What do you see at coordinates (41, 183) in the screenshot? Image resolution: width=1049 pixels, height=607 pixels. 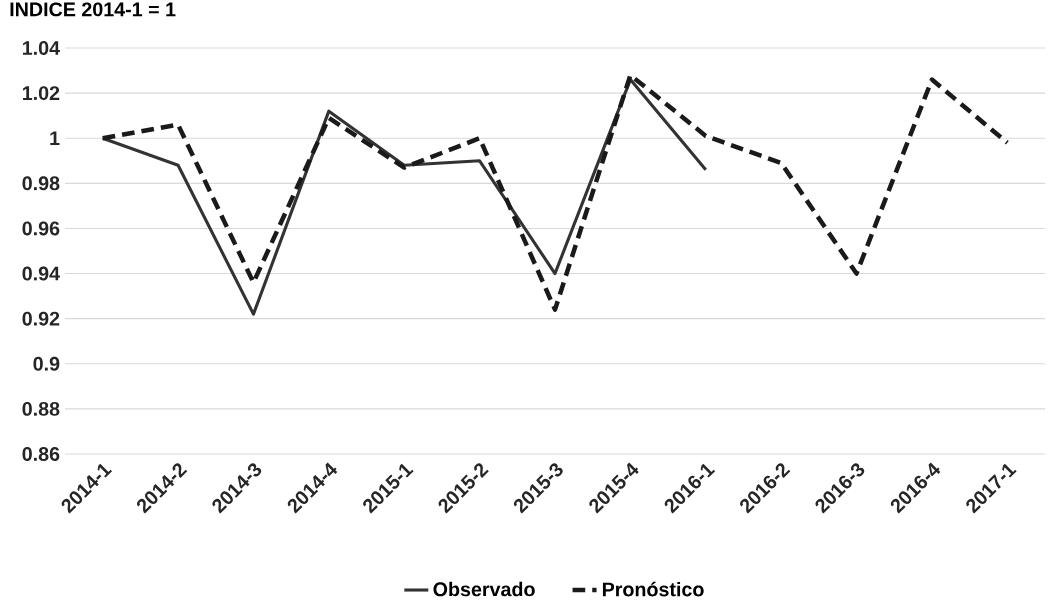 I see `y-tick-label: 0.98` at bounding box center [41, 183].